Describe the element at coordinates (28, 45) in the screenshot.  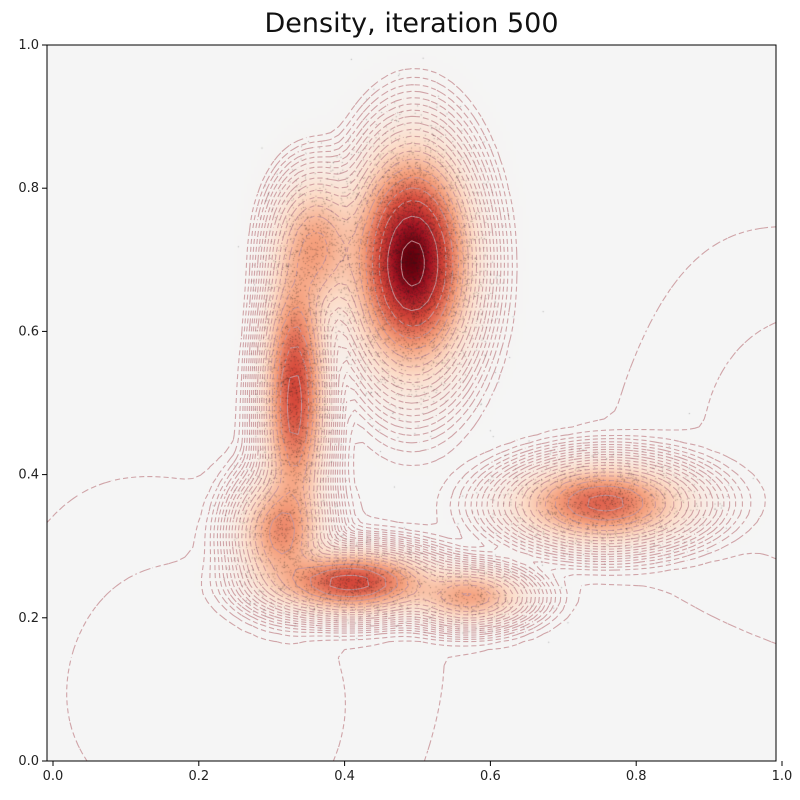
I see `y-tick-label: 1.0` at that location.